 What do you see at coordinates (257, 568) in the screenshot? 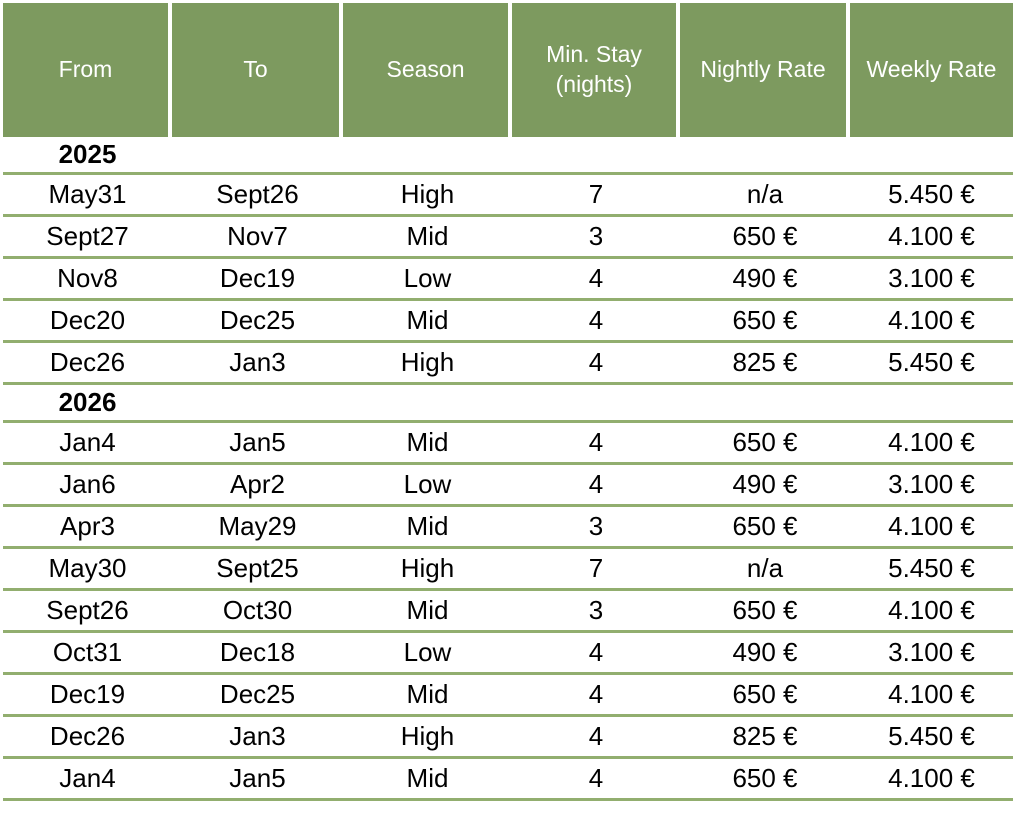
I see `cell-to: Sept25` at bounding box center [257, 568].